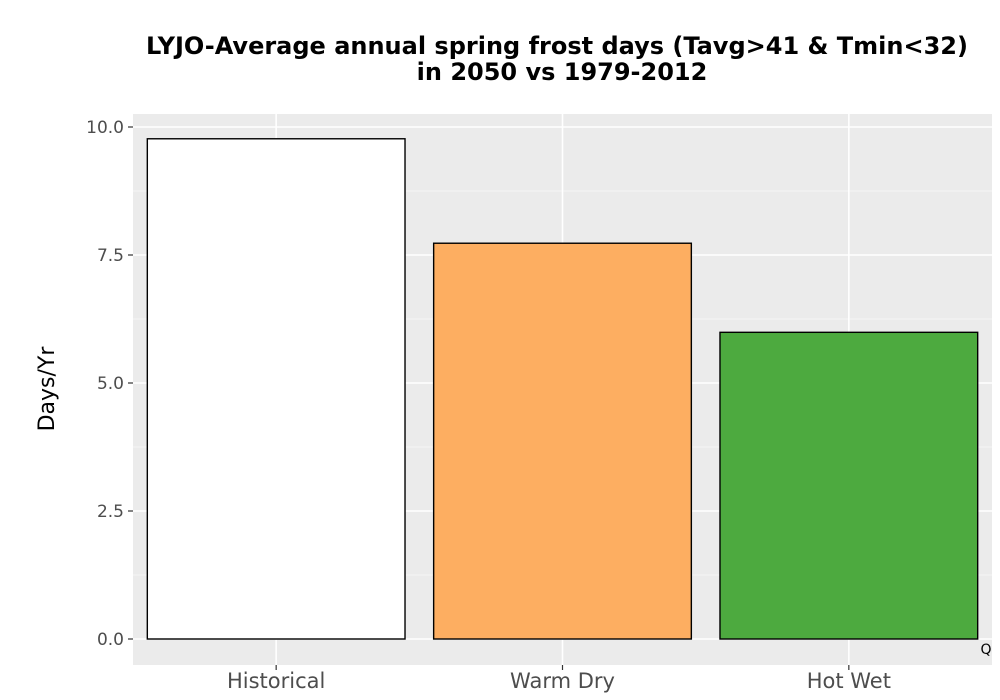  Describe the element at coordinates (276, 681) in the screenshot. I see `x-tick-label: Historical` at that location.